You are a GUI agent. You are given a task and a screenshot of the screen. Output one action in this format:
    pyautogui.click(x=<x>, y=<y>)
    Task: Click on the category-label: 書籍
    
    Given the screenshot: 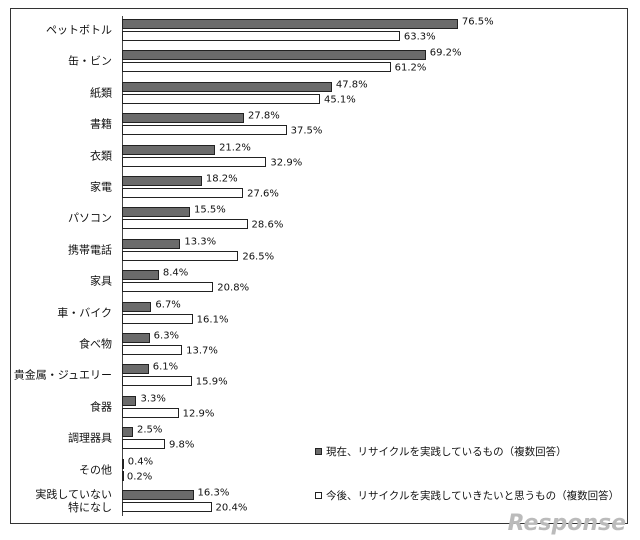 What is the action you would take?
    pyautogui.click(x=101, y=124)
    